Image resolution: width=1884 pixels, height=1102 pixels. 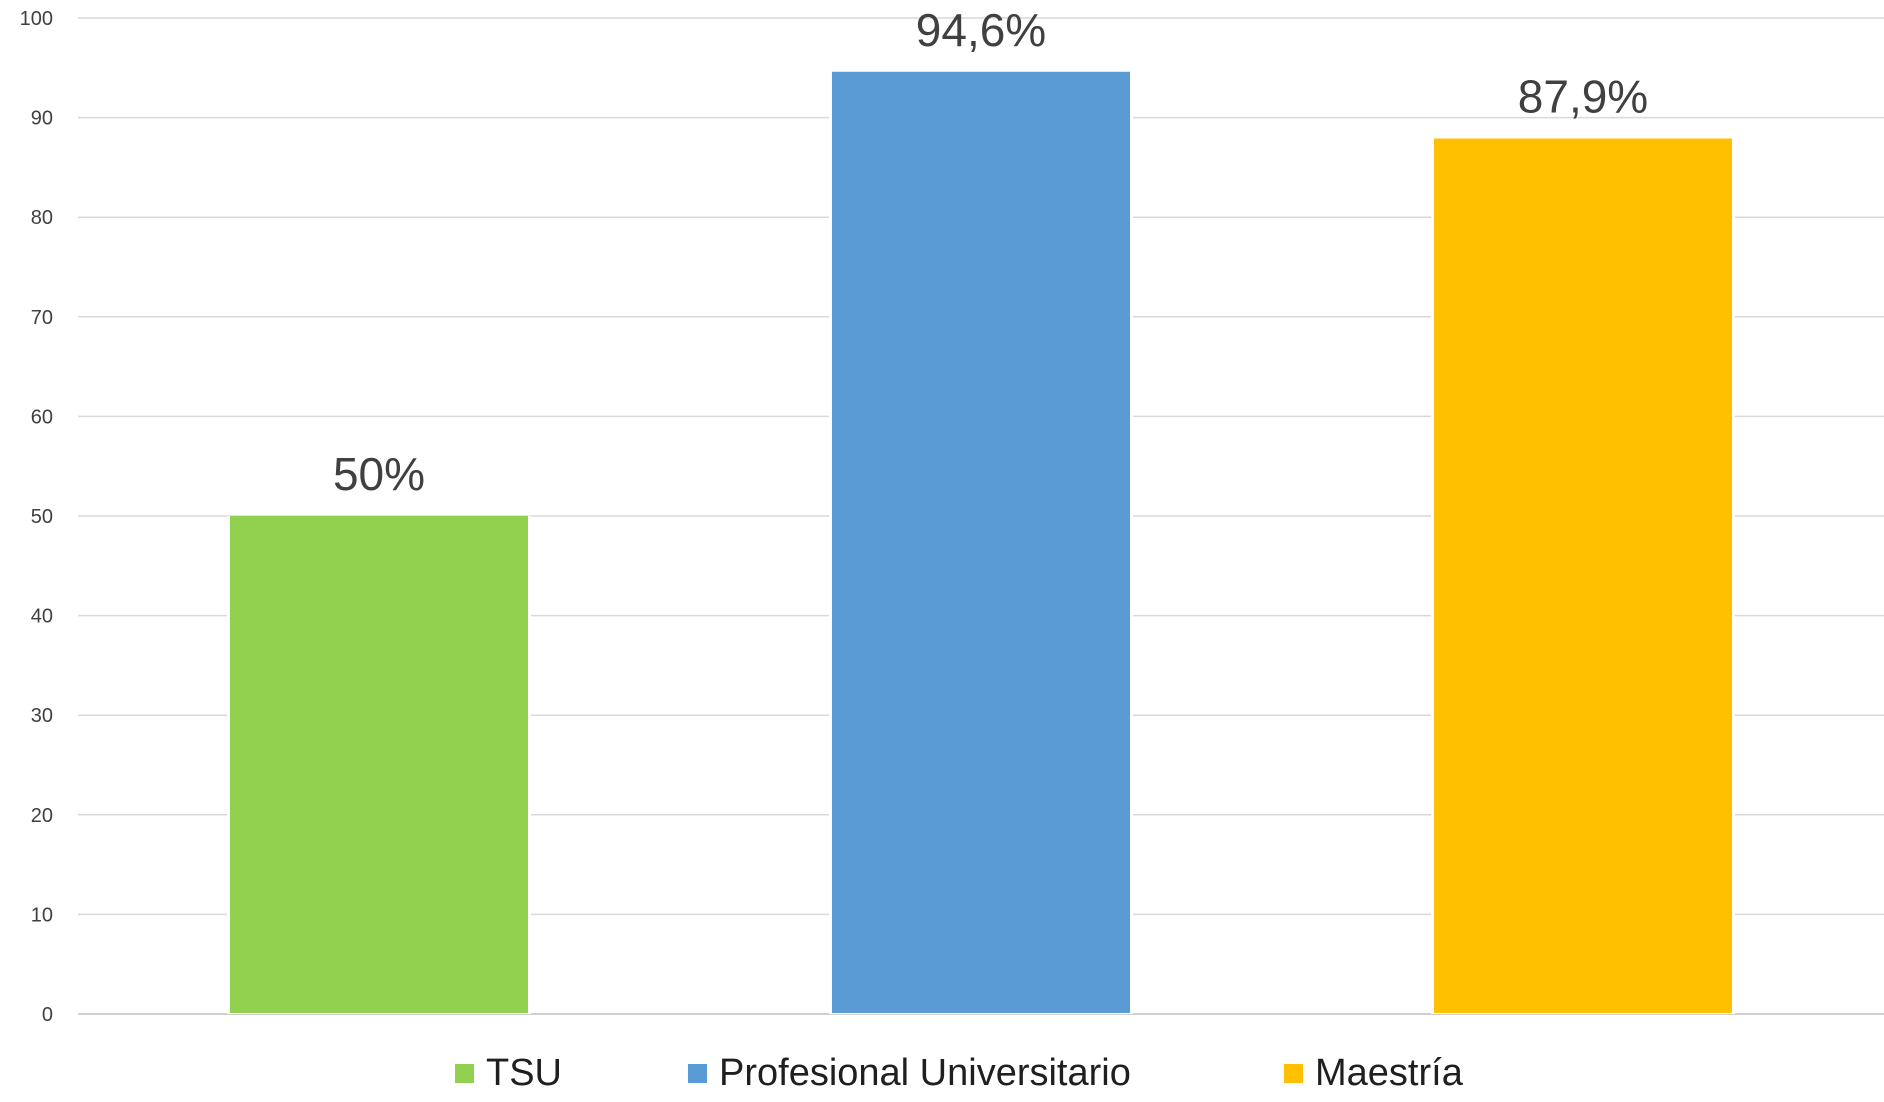 I want to click on bar-spacer, so click(x=379, y=266).